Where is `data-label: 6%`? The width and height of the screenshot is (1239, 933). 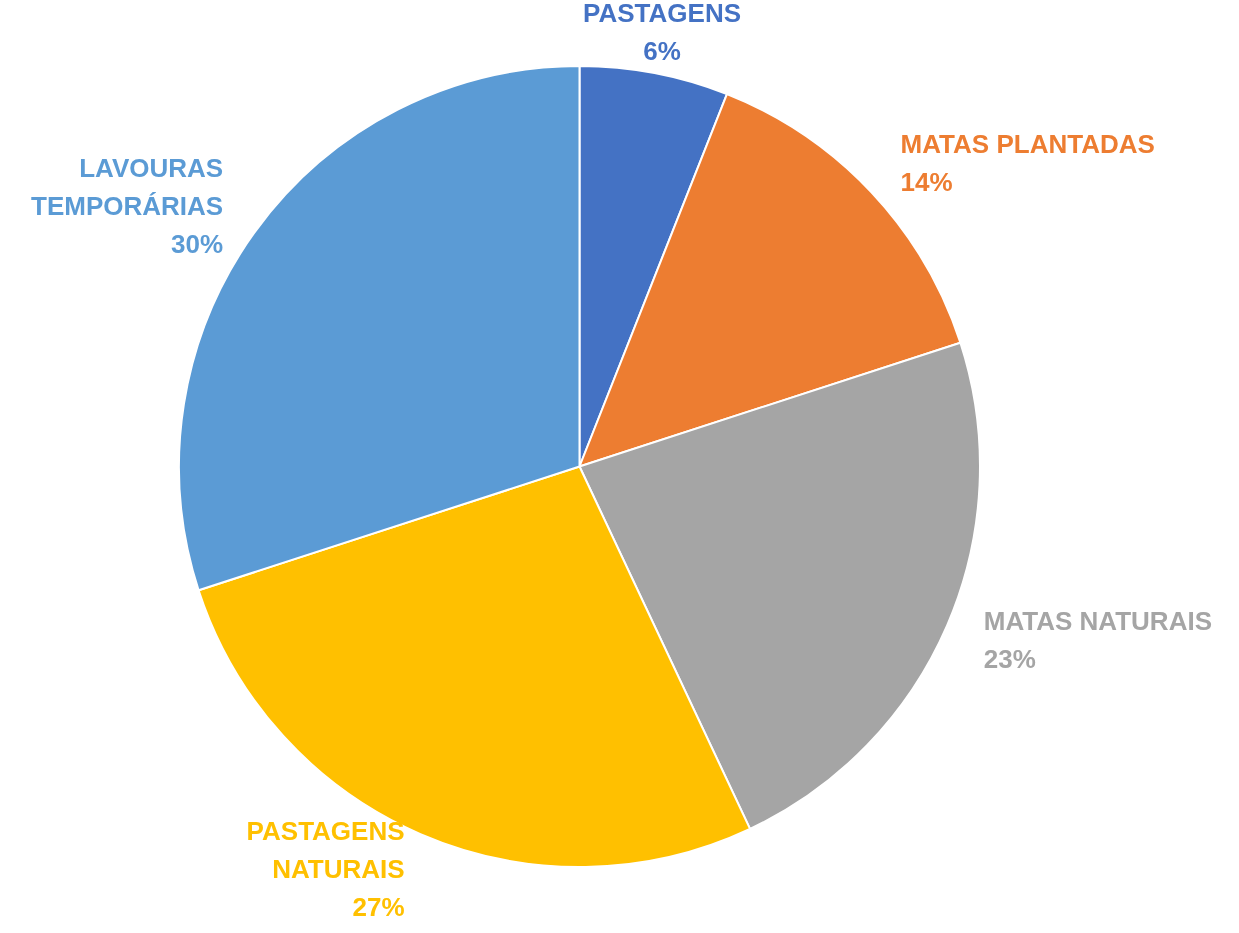
data-label: 6% is located at coordinates (662, 50).